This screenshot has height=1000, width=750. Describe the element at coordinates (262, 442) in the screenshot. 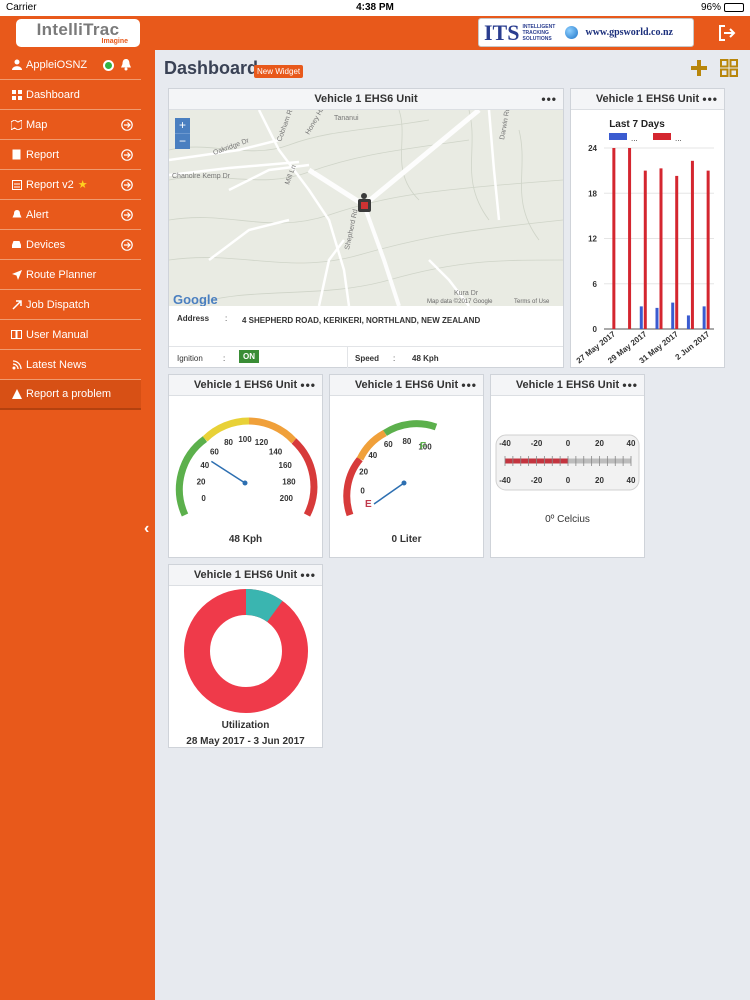

I see `speed-tick-label: 120` at that location.